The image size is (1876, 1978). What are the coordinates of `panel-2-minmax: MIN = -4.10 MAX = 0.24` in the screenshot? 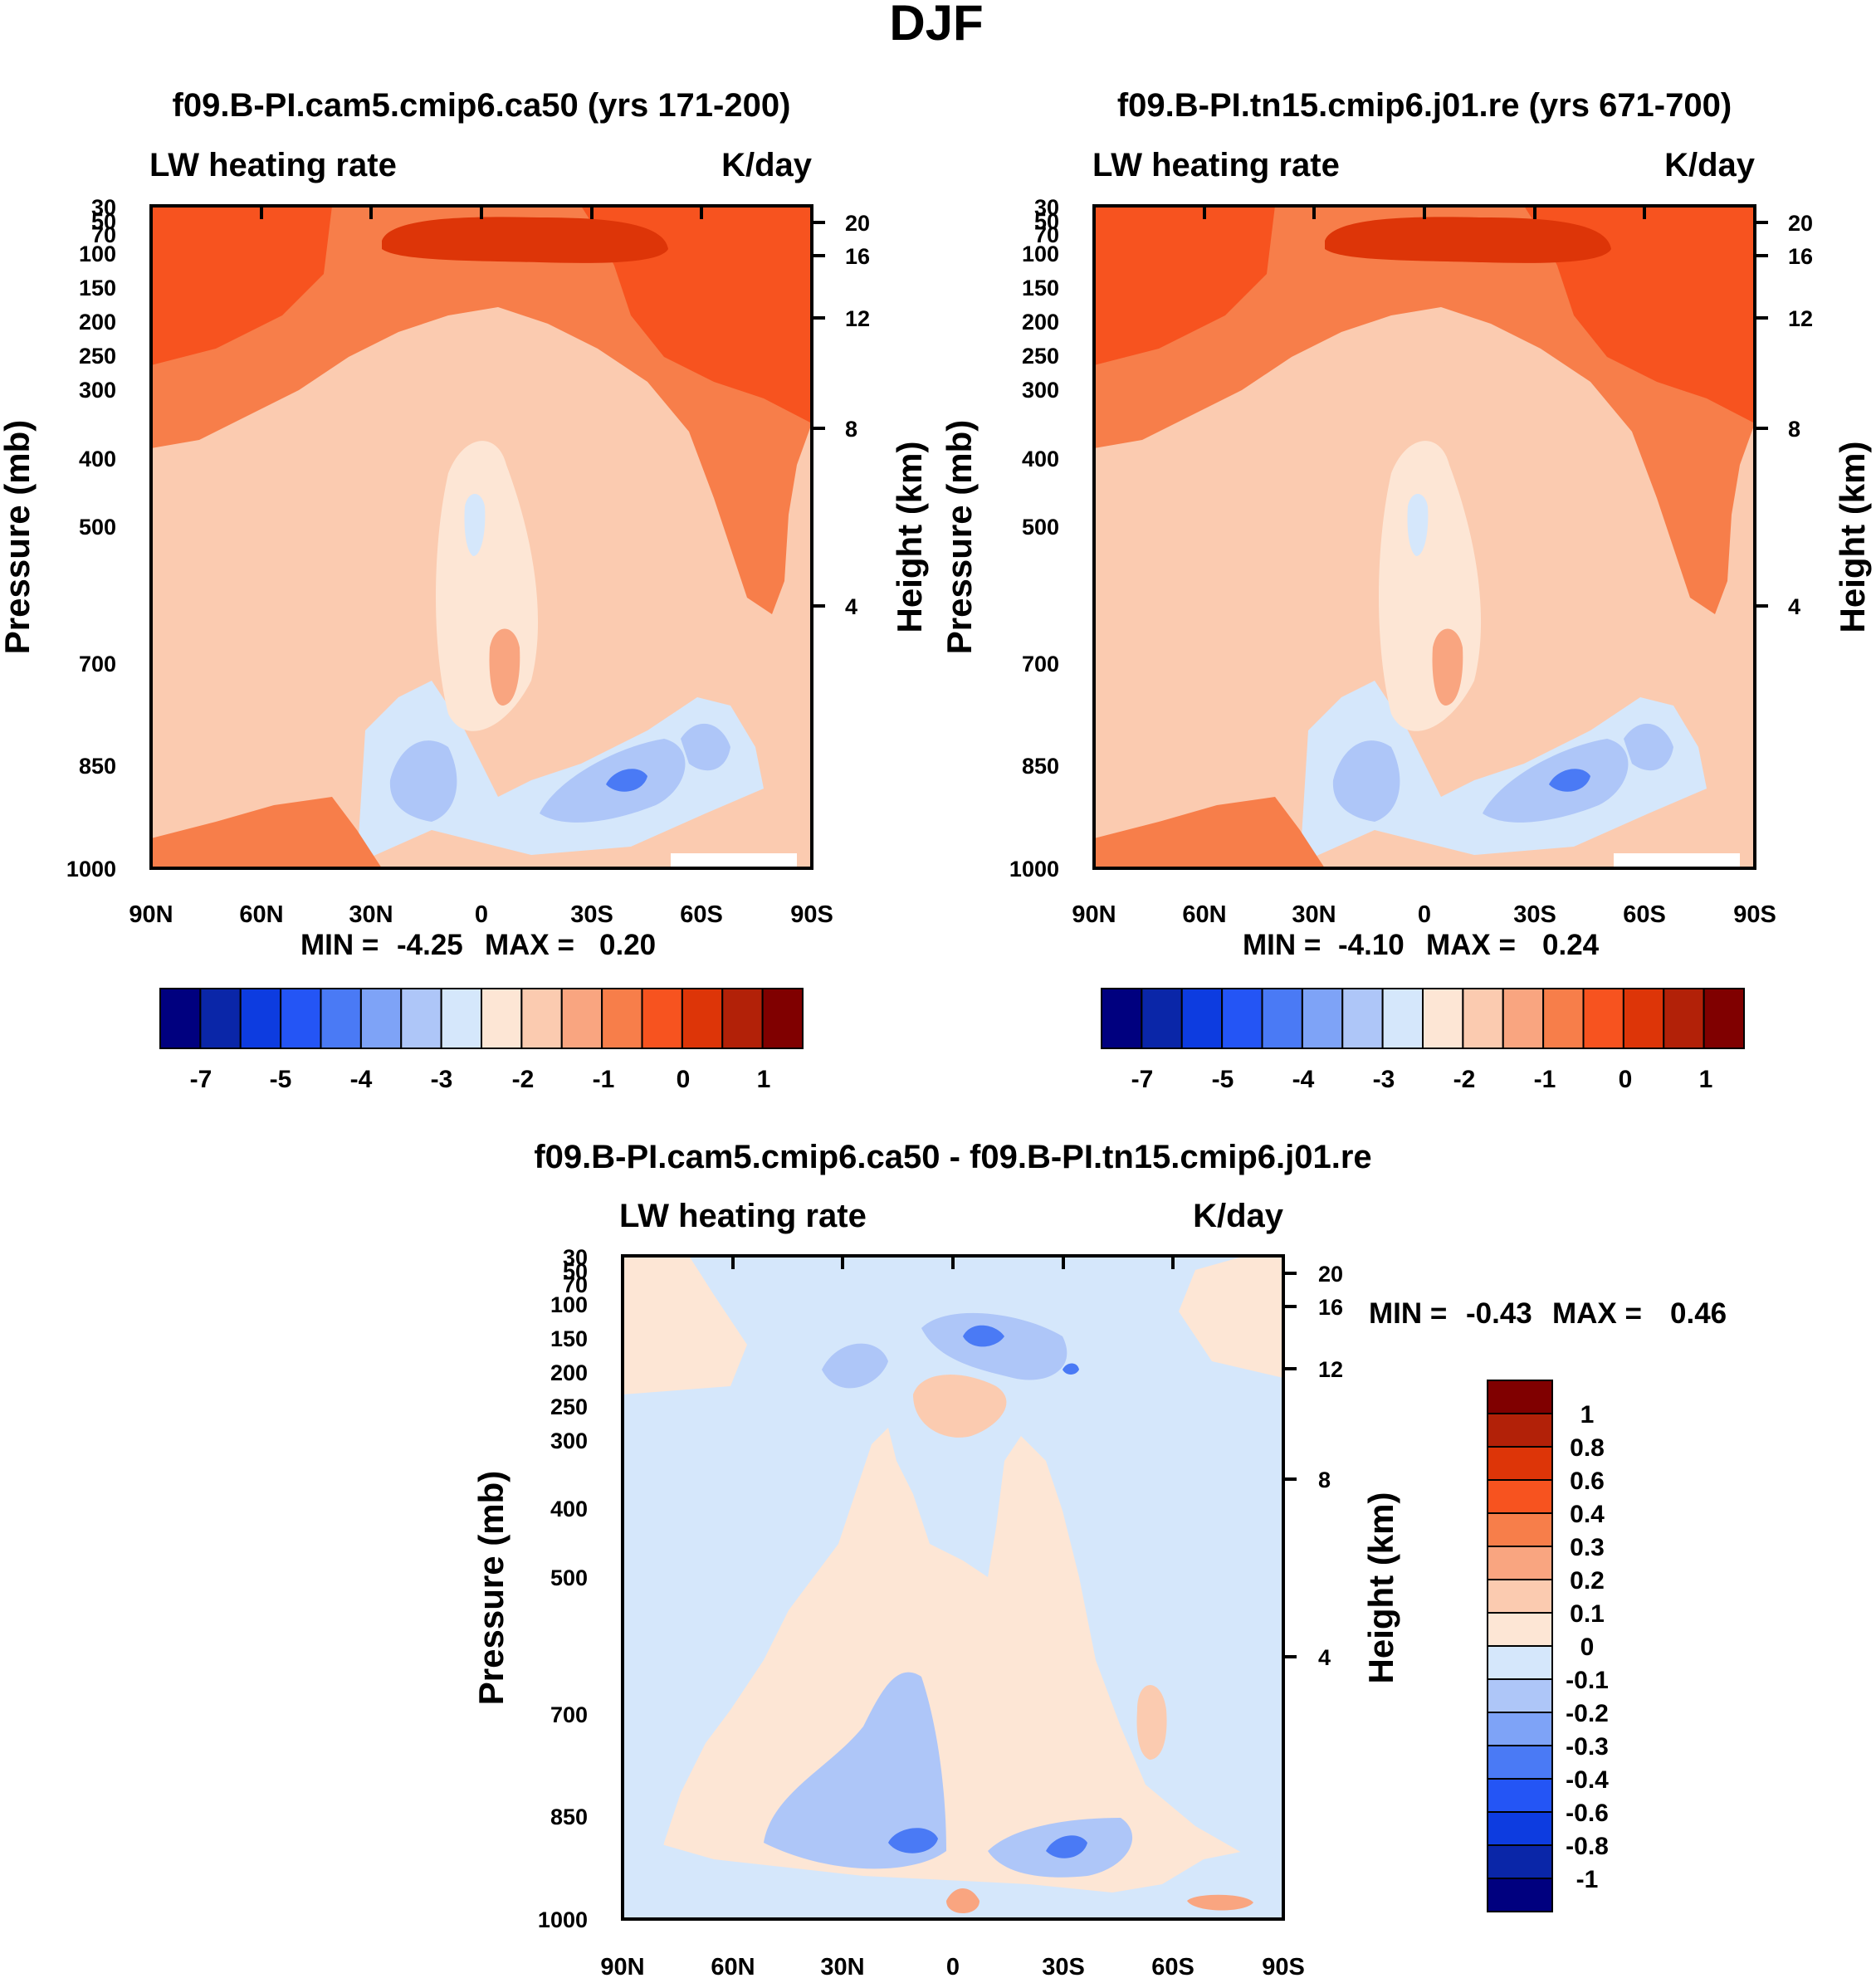 It's located at (1421, 945).